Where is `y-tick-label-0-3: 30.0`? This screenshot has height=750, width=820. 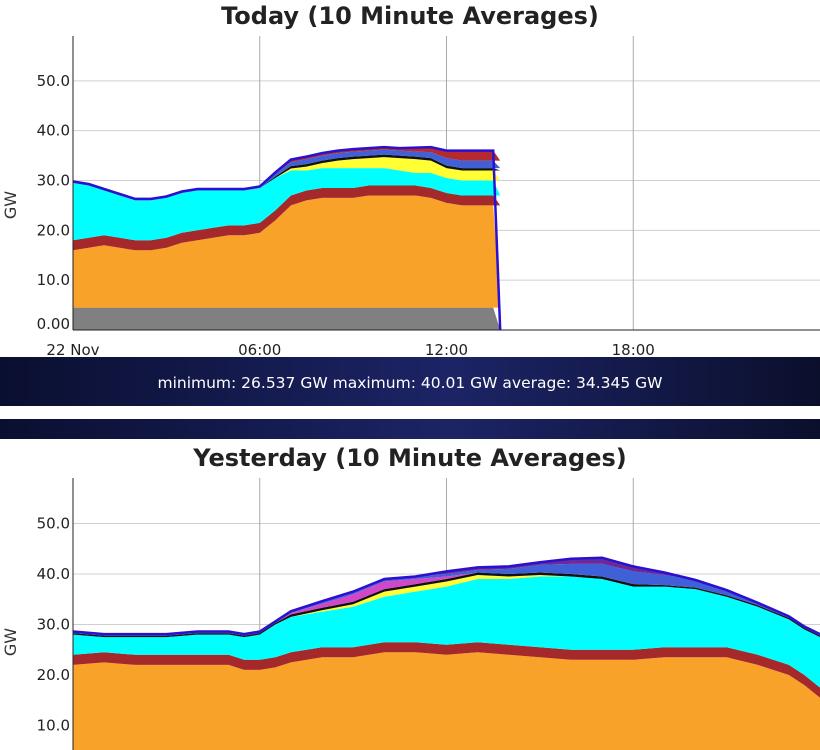
y-tick-label-0-3: 30.0 is located at coordinates (53, 181).